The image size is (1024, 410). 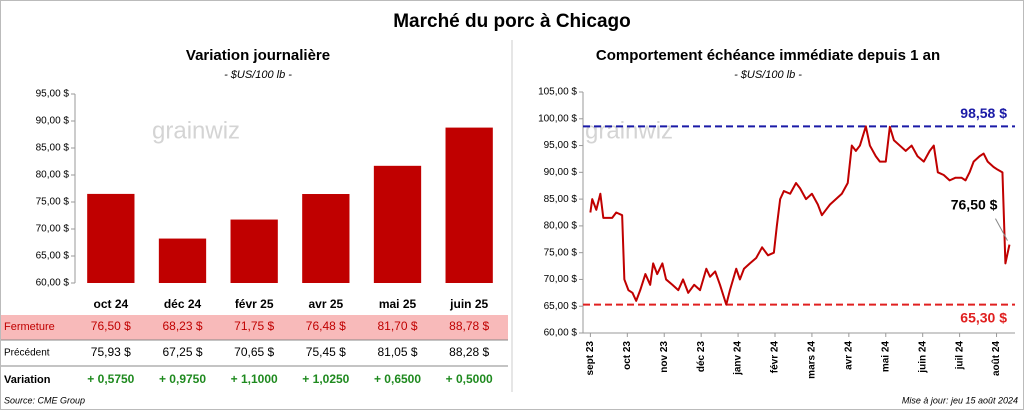 What do you see at coordinates (398, 304) in the screenshot?
I see `x-tick-label: mai 25` at bounding box center [398, 304].